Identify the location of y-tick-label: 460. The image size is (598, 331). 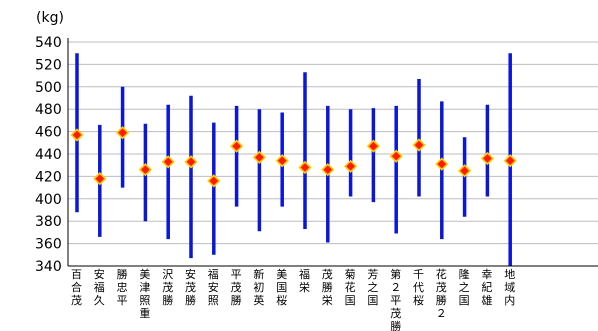
(48, 133).